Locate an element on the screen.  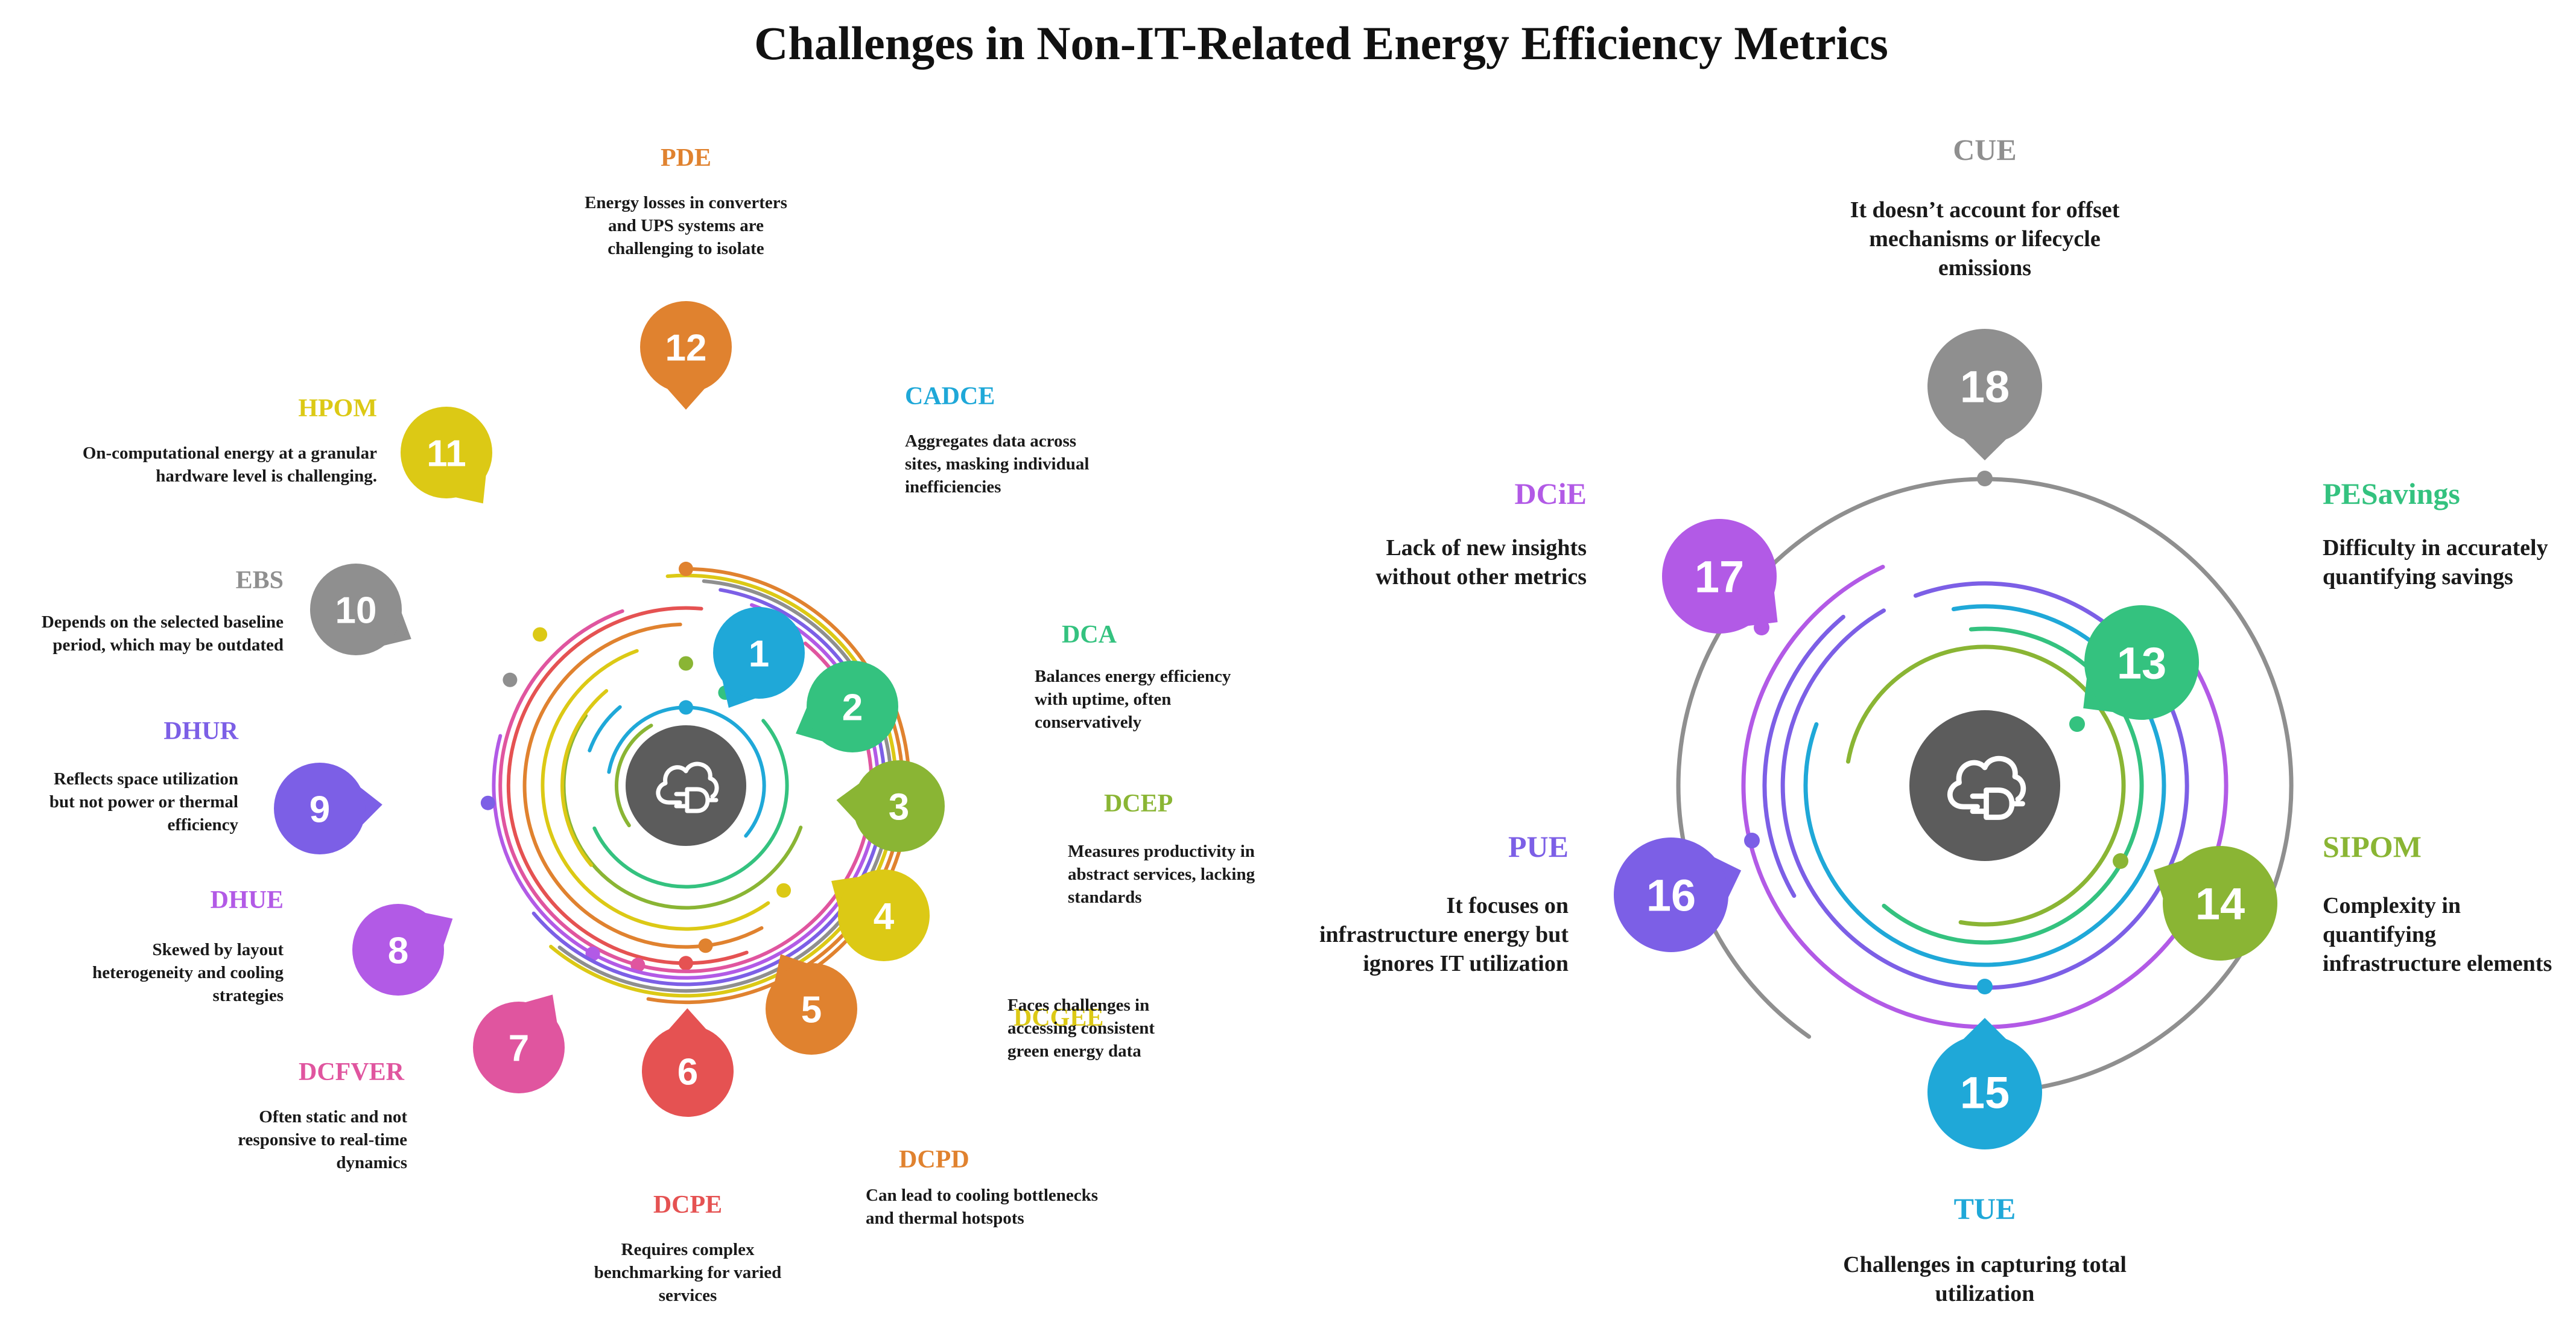
svg-text: 8 is located at coordinates (398, 951).